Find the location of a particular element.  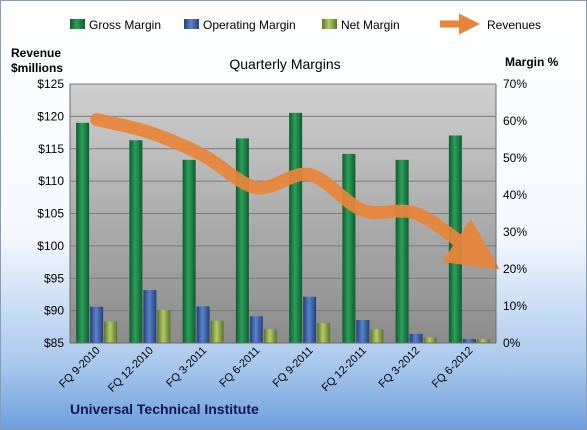

category-label: FQ 3-2012 is located at coordinates (400, 368).